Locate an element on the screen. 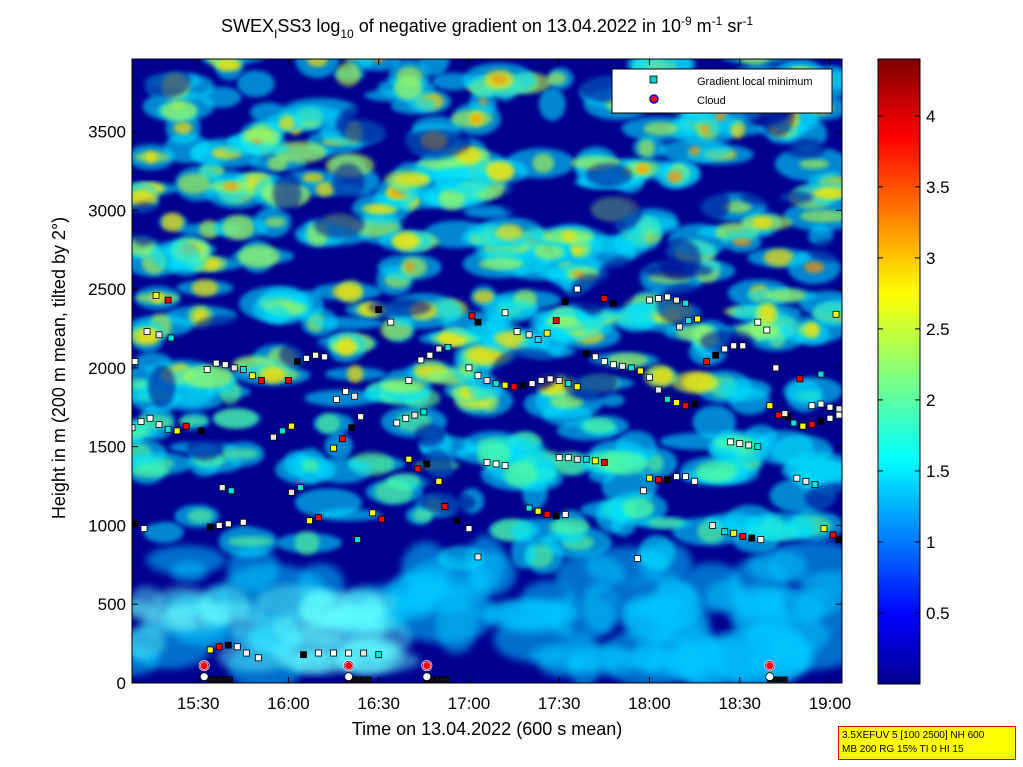  info-line-2: MB 200 RG 15% TI 0 HI 15 is located at coordinates (903, 749).